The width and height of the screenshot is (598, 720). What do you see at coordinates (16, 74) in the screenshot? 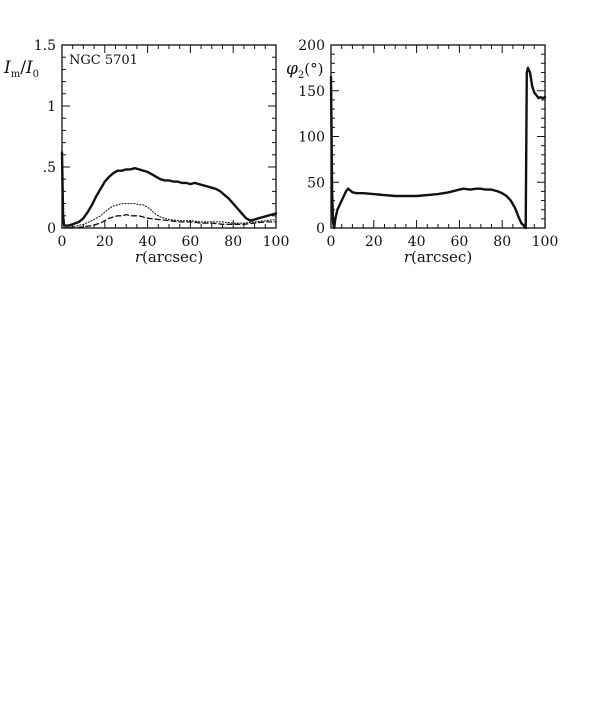
I see `left-ylabel-numerator-sub: m` at bounding box center [16, 74].